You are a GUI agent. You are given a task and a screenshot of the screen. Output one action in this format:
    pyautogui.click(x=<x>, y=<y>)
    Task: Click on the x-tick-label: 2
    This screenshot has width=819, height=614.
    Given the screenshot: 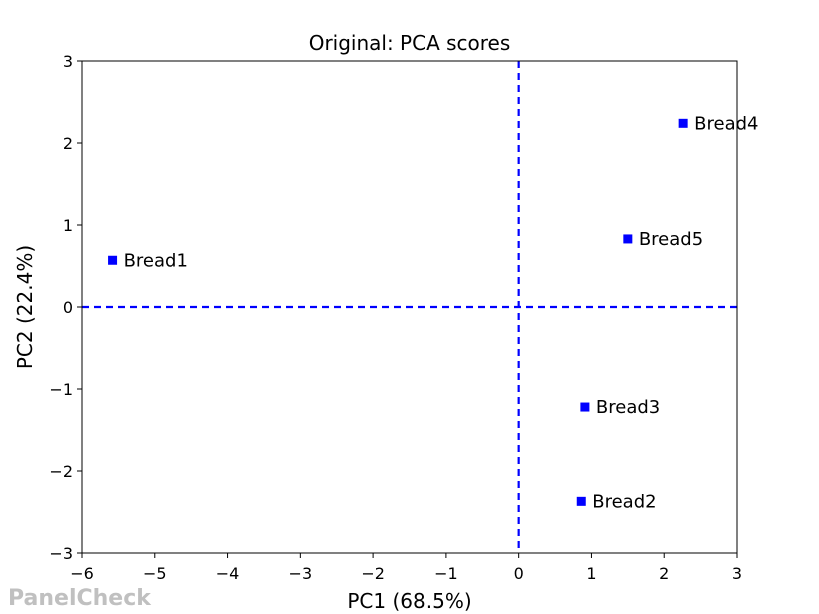 What is the action you would take?
    pyautogui.click(x=664, y=573)
    